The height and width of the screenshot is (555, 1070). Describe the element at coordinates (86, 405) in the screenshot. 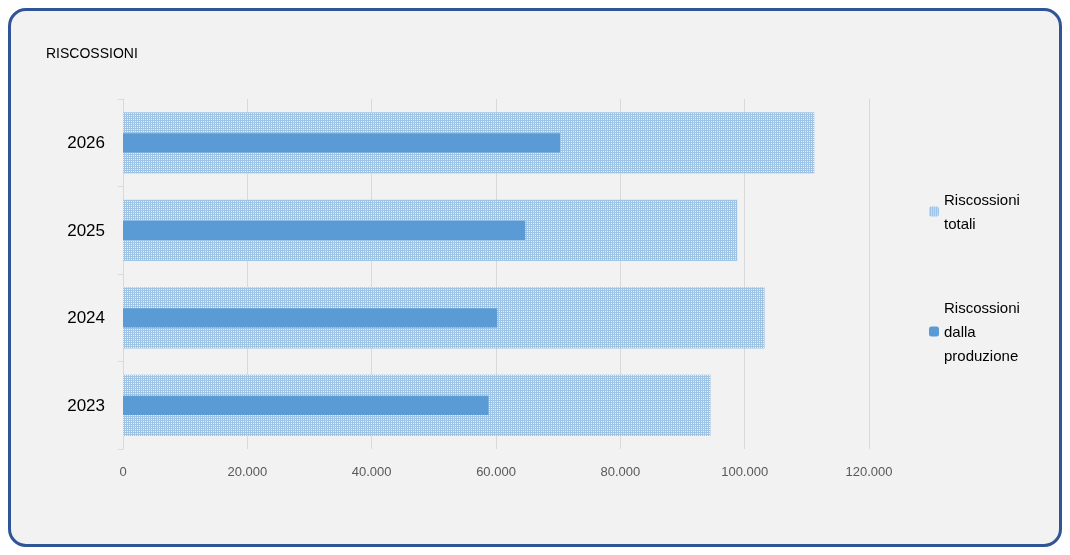

I see `y-tick-label: 2023` at that location.